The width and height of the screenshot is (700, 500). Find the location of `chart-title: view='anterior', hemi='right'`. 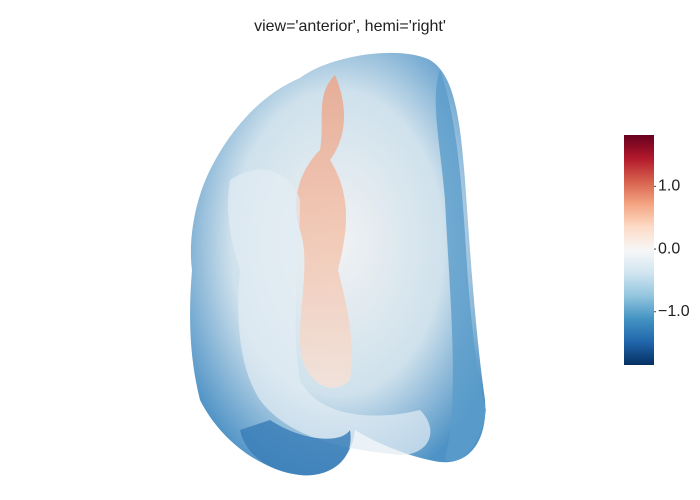

chart-title: view='anterior', hemi='right' is located at coordinates (350, 26).